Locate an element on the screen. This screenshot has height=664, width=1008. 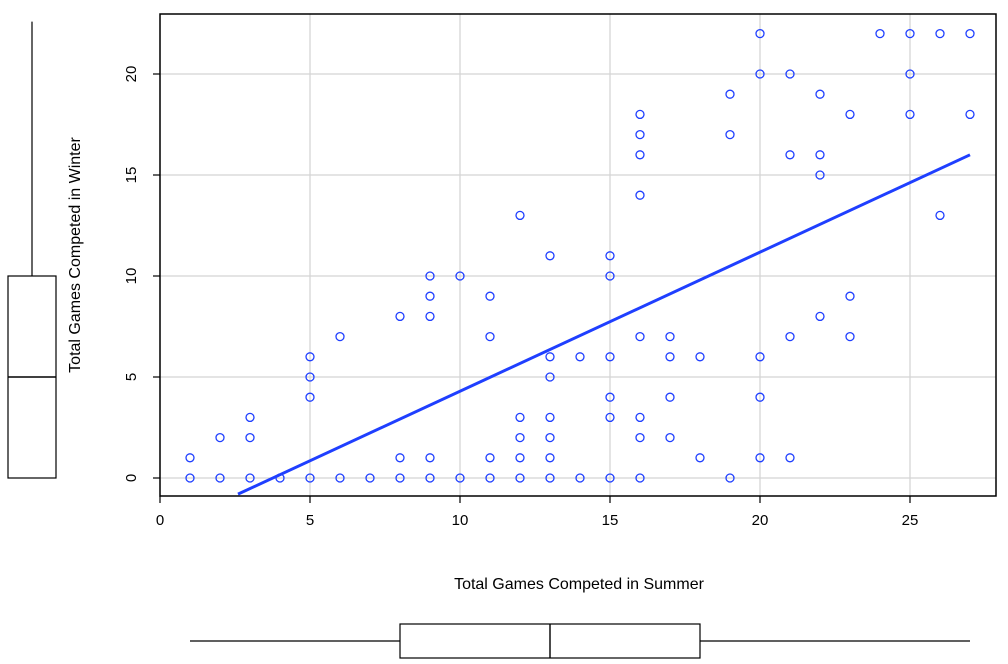
x-tick-label: 5 is located at coordinates (310, 520).